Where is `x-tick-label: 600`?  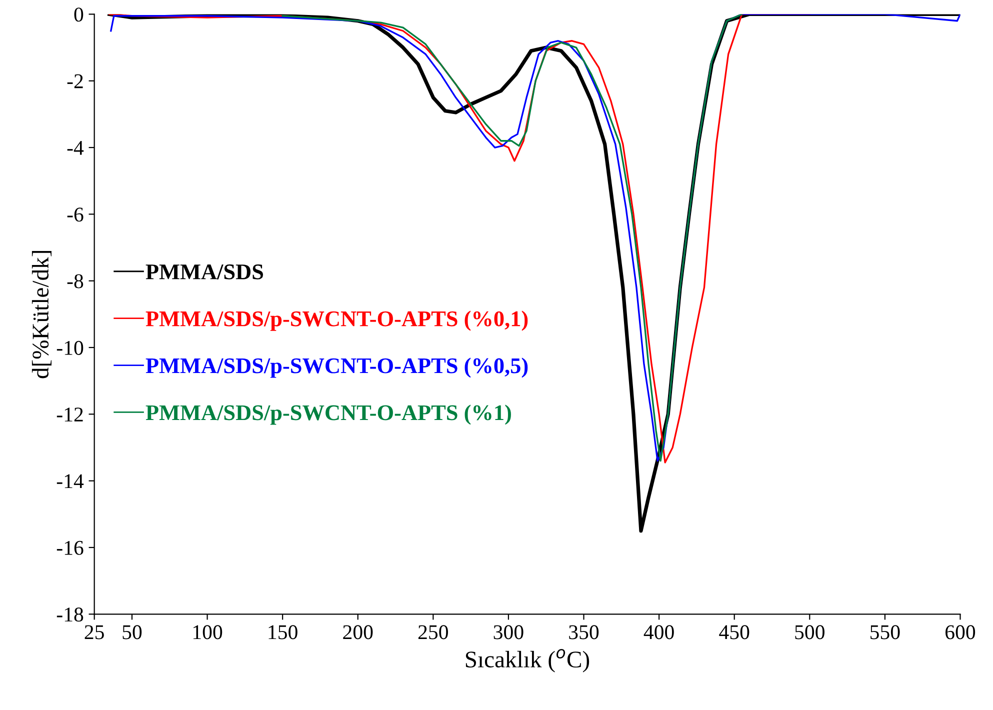
x-tick-label: 600 is located at coordinates (961, 632).